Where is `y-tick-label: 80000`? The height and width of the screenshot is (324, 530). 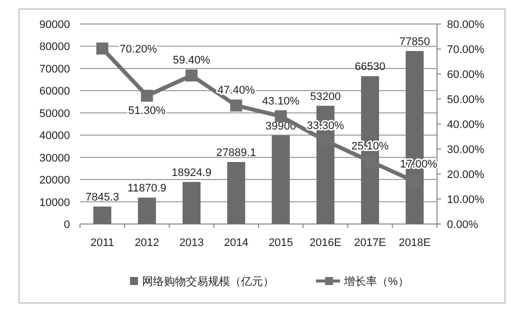 y-tick-label: 80000 is located at coordinates (54, 47).